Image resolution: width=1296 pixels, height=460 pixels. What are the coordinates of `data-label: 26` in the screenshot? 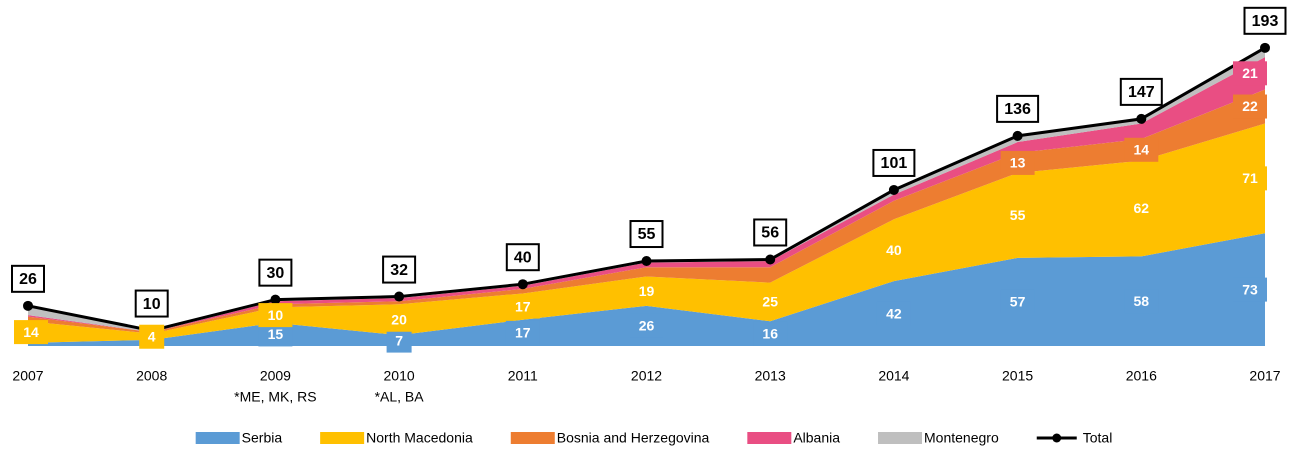 It's located at (647, 326).